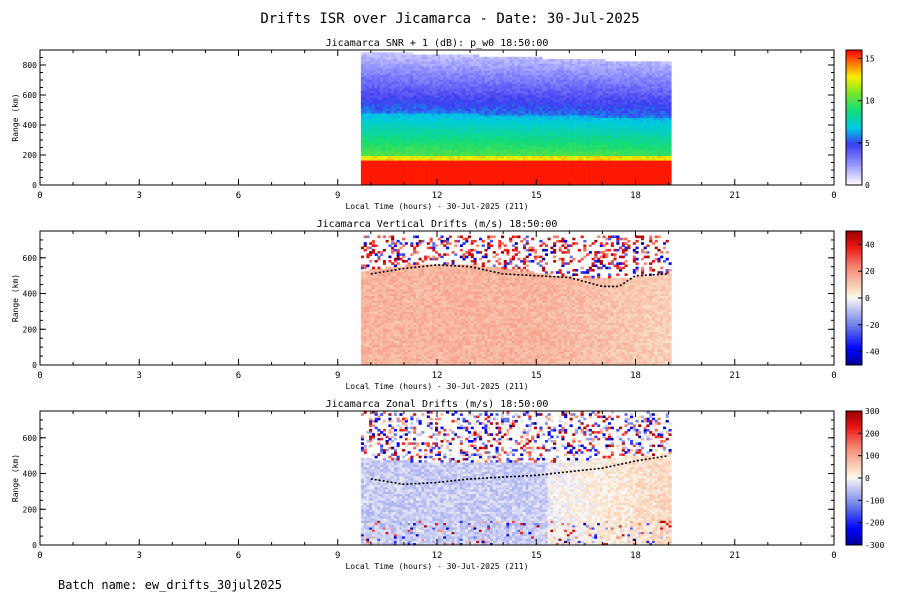 Image resolution: width=900 pixels, height=600 pixels. I want to click on panel-title: Jicamarca Zonal Drifts (m/s) 18:50:00, so click(437, 404).